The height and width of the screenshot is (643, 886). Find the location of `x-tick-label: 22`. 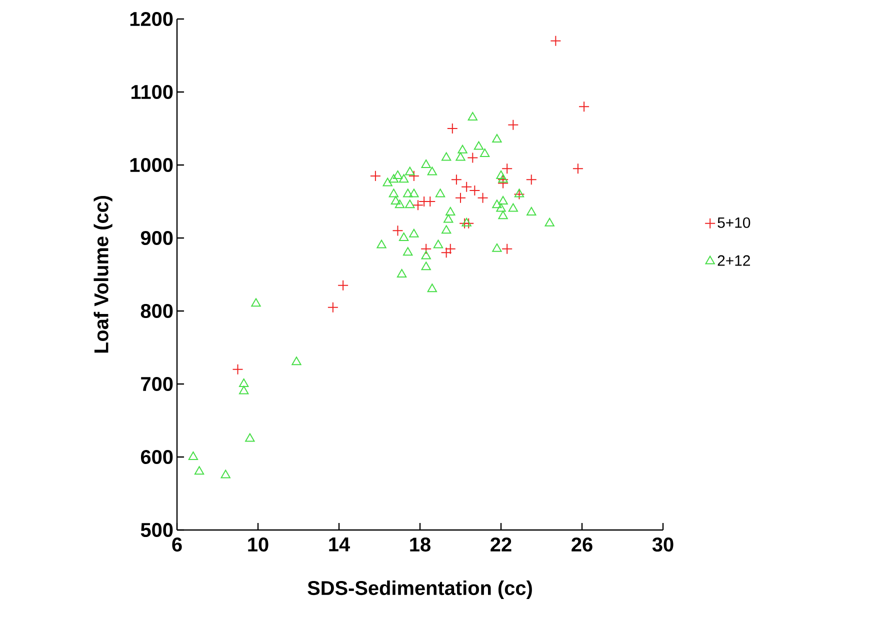

x-tick-label: 22 is located at coordinates (501, 545).